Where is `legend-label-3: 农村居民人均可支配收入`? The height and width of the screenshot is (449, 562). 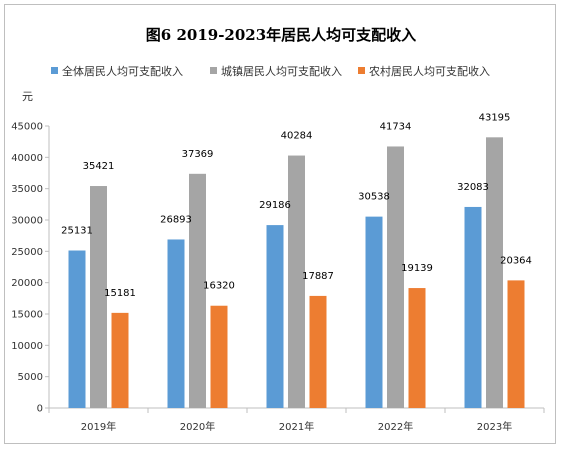 legend-label-3: 农村居民人均可支配收入 is located at coordinates (429, 71).